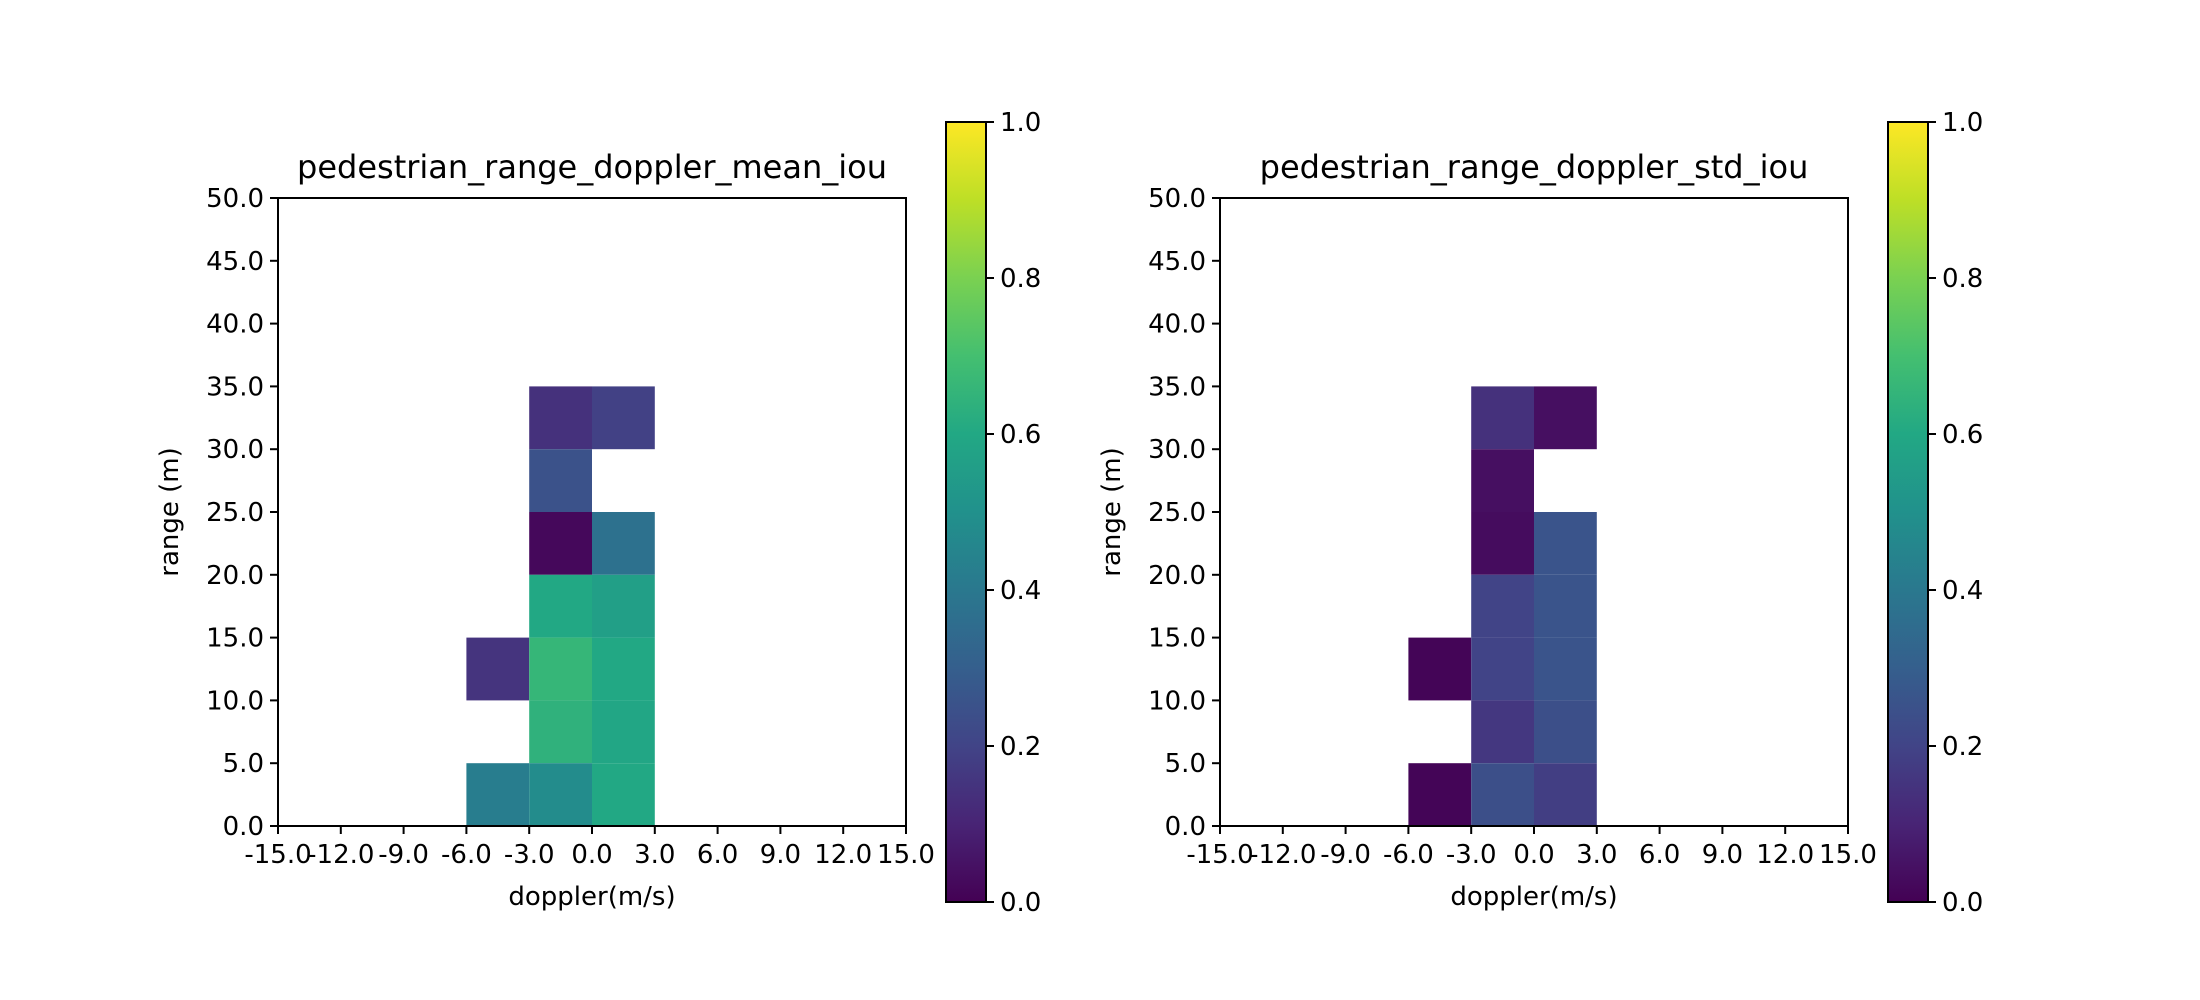 The image size is (2200, 1000). I want to click on mean-iou-colorbar-scale, so click(966, 512).